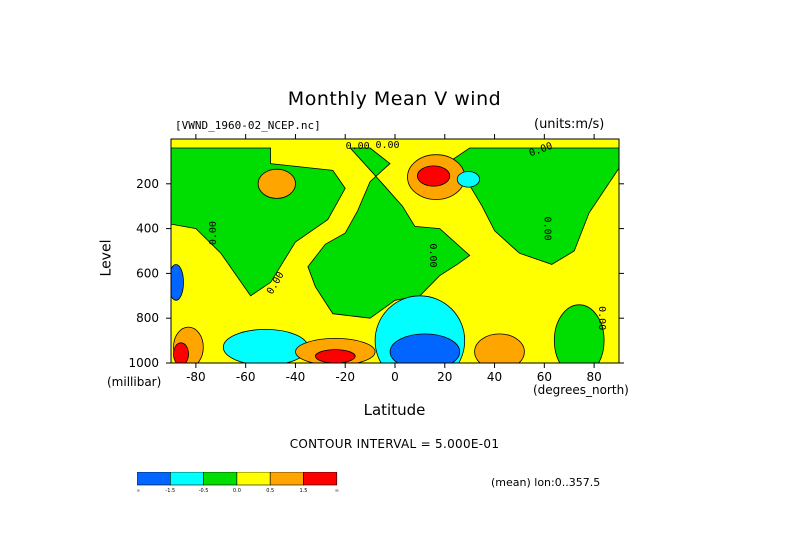 The image size is (789, 558). What do you see at coordinates (170, 491) in the screenshot?
I see `colorbar-label: -1.5` at bounding box center [170, 491].